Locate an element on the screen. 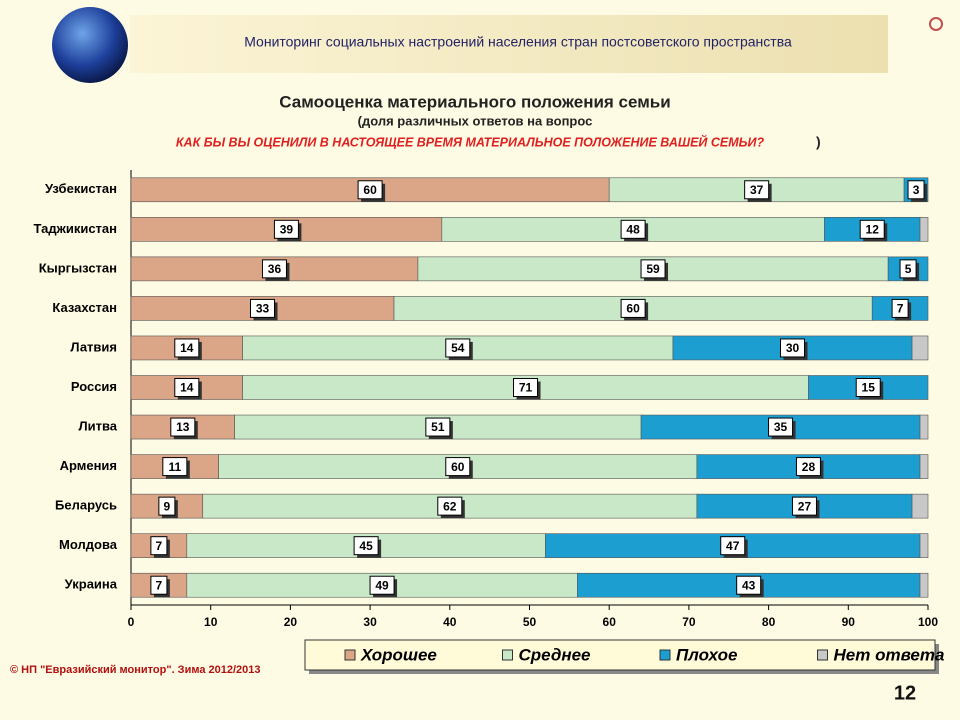 This screenshot has height=720, width=960. x-tick-label: 80 is located at coordinates (769, 622).